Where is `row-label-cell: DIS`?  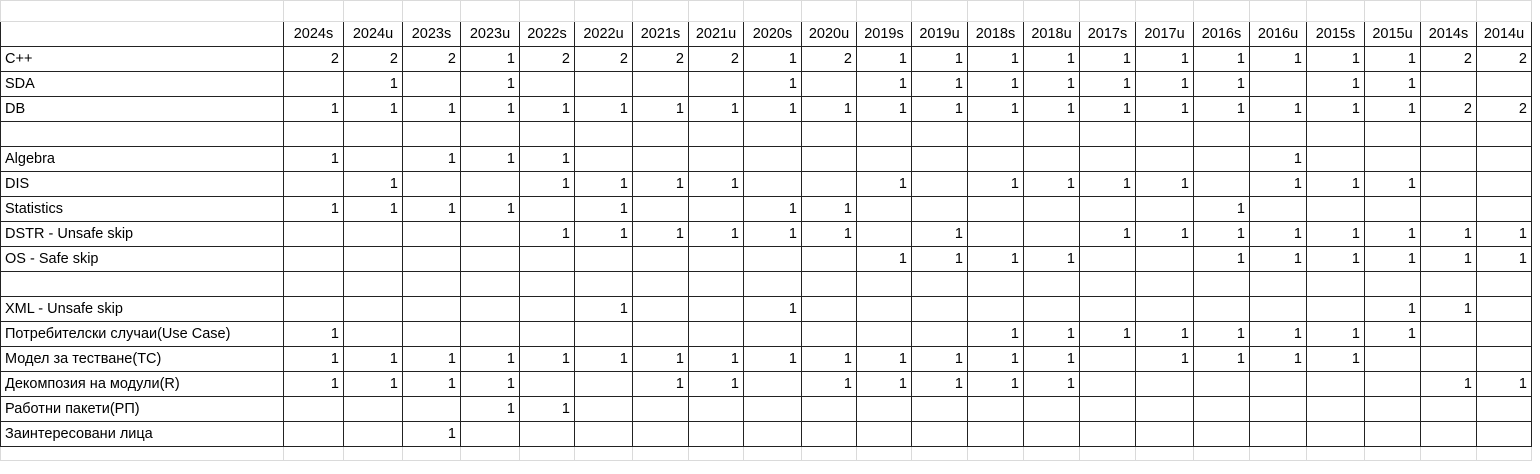 row-label-cell: DIS is located at coordinates (142, 184).